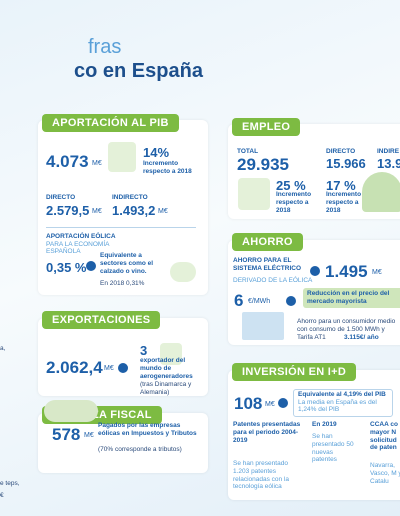 The width and height of the screenshot is (400, 516). I want to click on share-prev: En 2018 0,31%, so click(122, 283).